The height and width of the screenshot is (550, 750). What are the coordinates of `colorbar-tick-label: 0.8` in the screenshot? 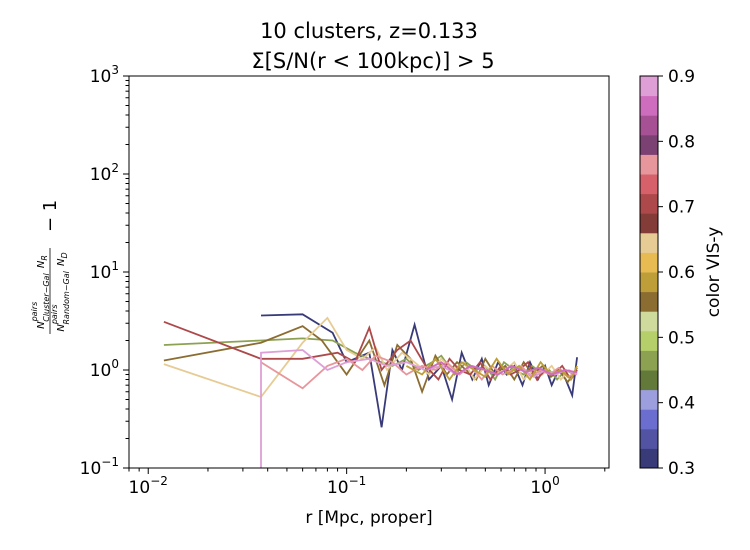 It's located at (681, 142).